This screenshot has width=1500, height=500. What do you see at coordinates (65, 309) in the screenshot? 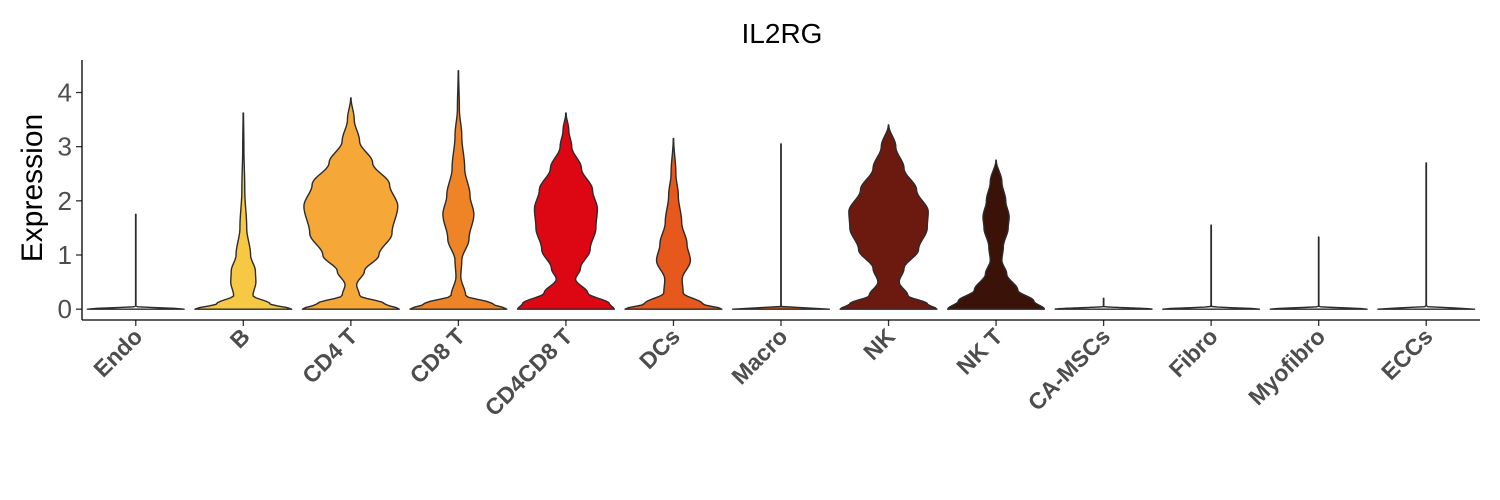
I see `y-tick-label: 0` at bounding box center [65, 309].